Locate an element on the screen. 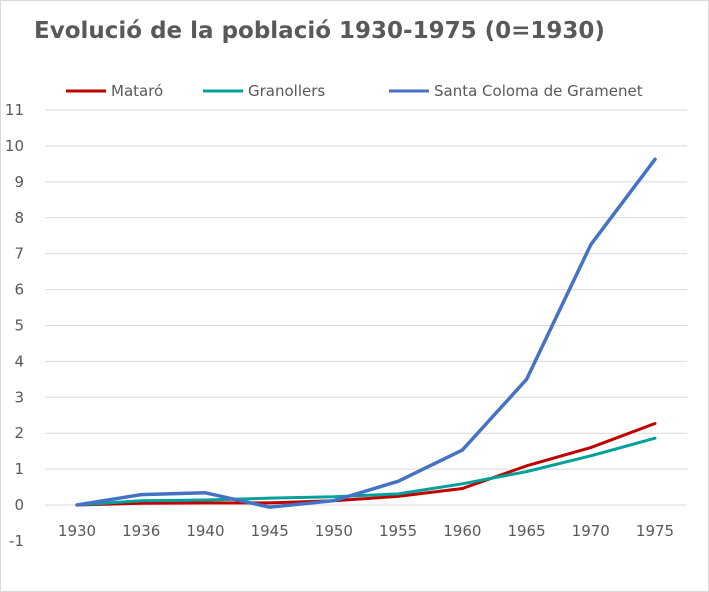 Image resolution: width=709 pixels, height=592 pixels. y-tick-label: 8 is located at coordinates (19, 218).